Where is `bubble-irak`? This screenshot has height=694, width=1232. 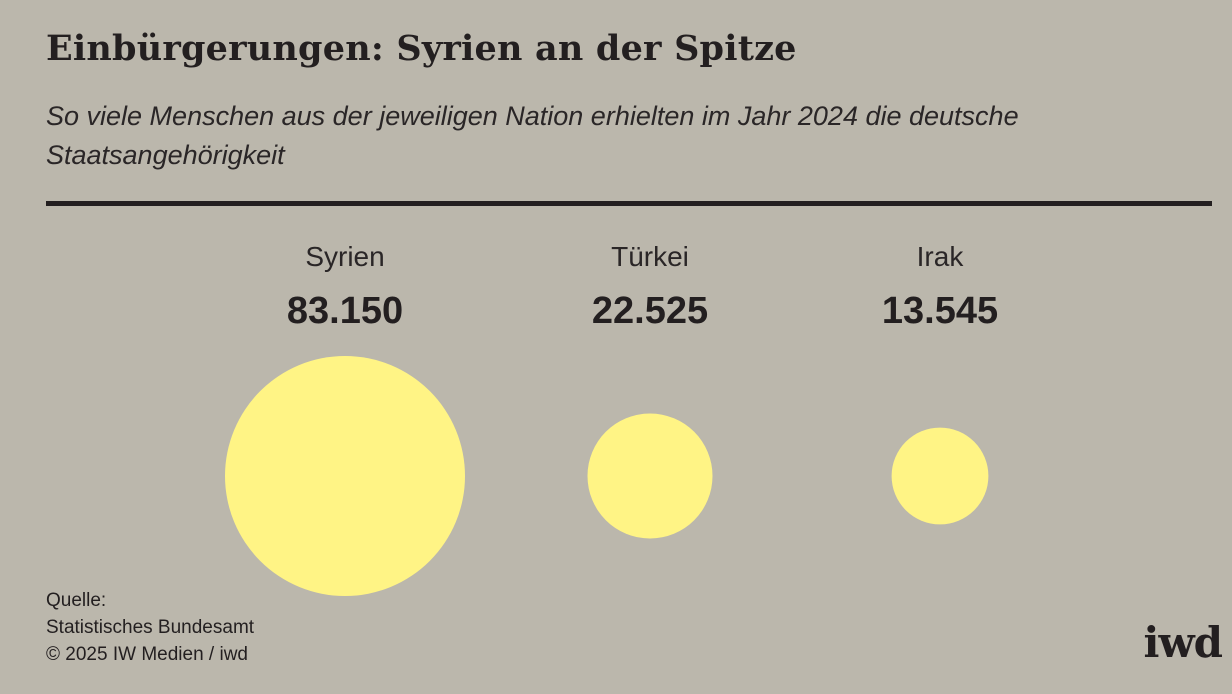 bubble-irak is located at coordinates (940, 476).